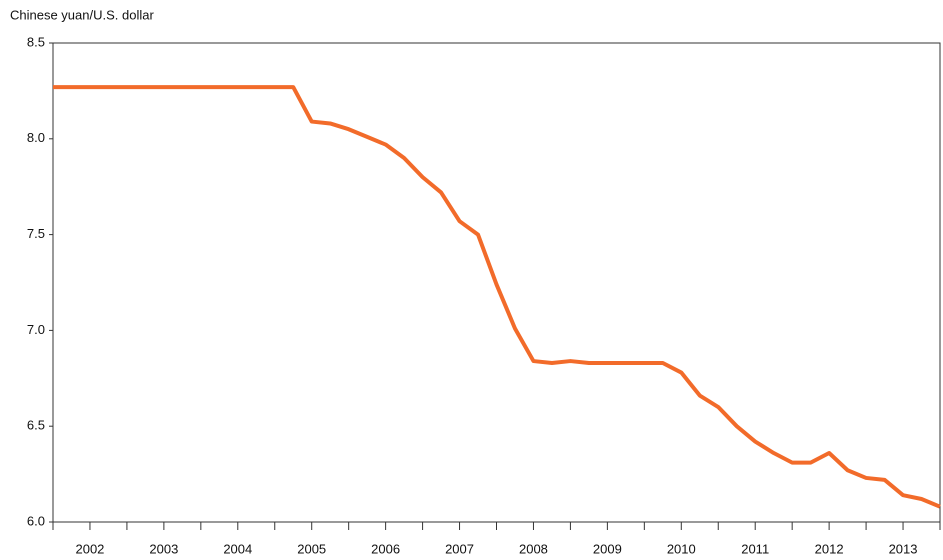 The image size is (943, 560). What do you see at coordinates (829, 548) in the screenshot?
I see `x-tick-label: 2012` at bounding box center [829, 548].